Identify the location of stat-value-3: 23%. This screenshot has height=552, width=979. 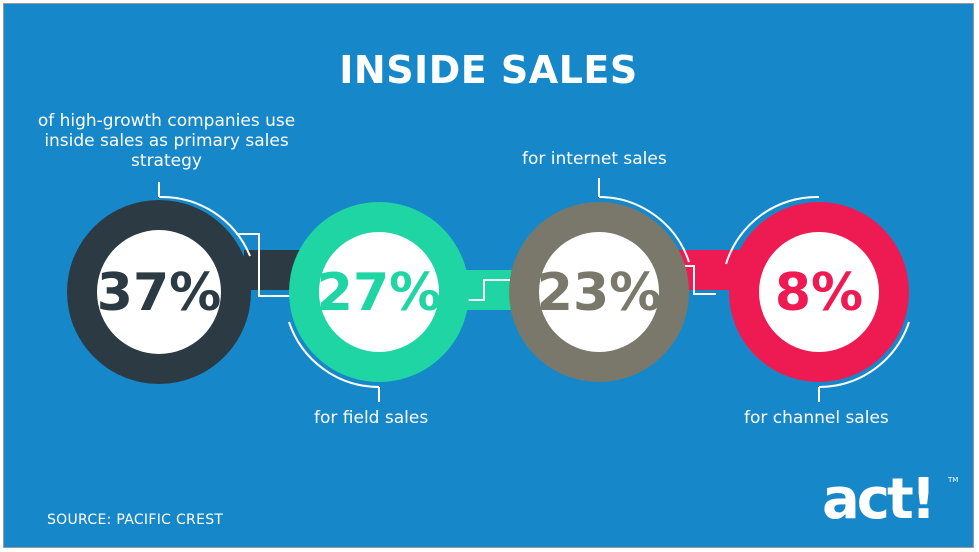
(599, 293).